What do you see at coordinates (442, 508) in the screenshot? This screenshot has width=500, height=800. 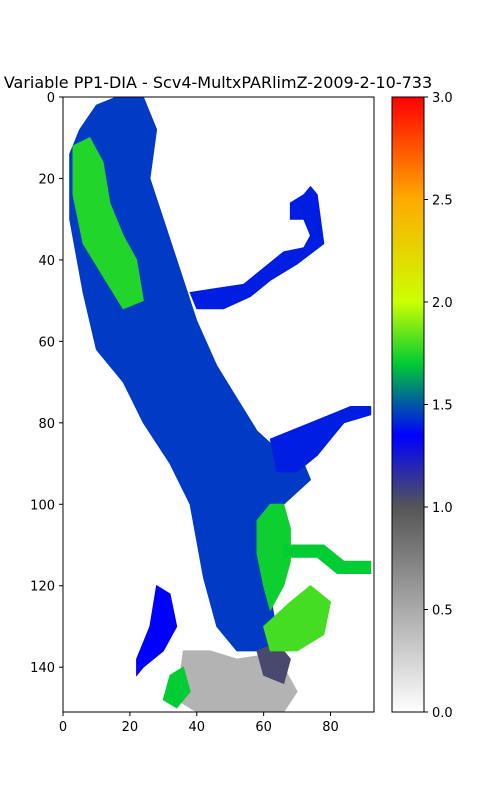 I see `colorbar-tick-label: 1.0` at bounding box center [442, 508].